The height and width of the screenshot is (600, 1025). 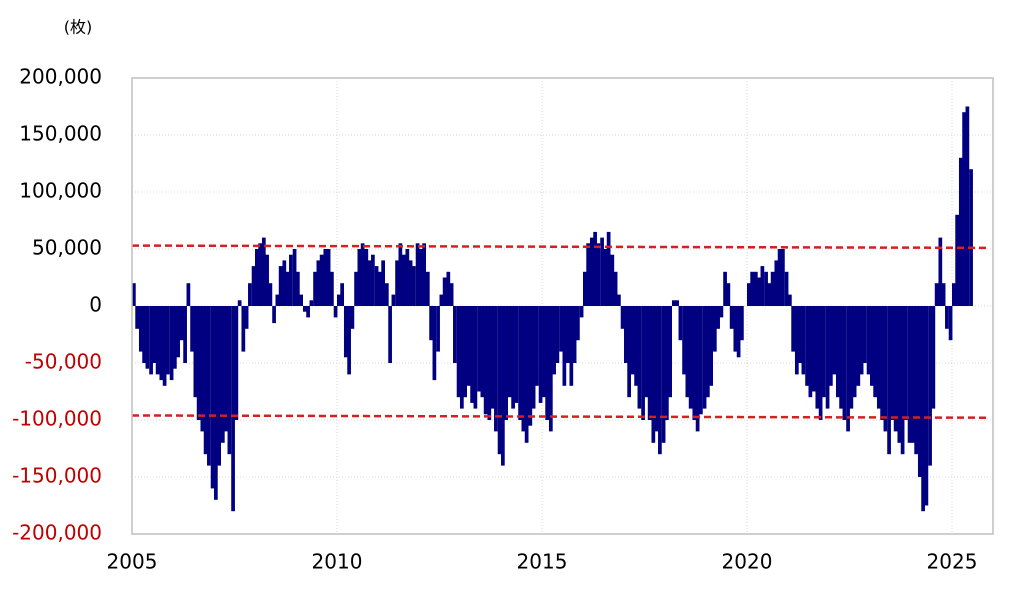 I want to click on x-tick-label: 2020, so click(x=747, y=562).